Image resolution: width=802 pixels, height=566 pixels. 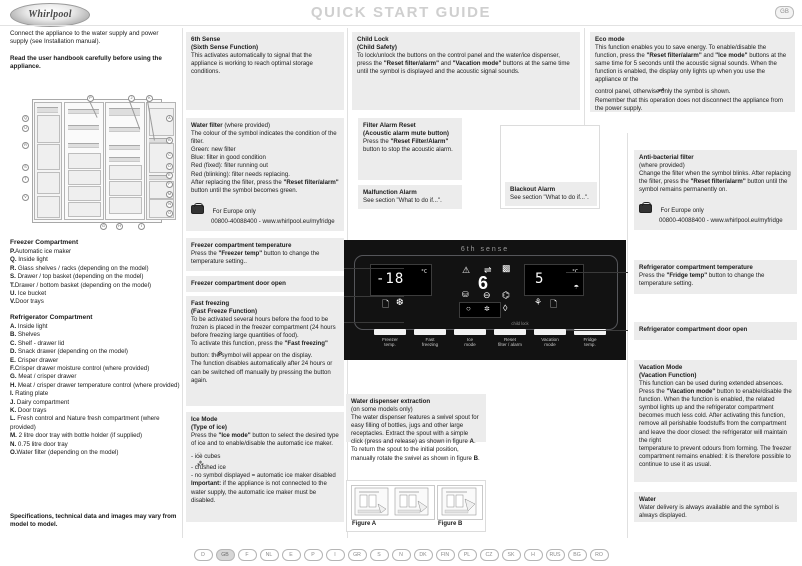 I want to click on button-reset-filter-alarm, so click(x=510, y=332).